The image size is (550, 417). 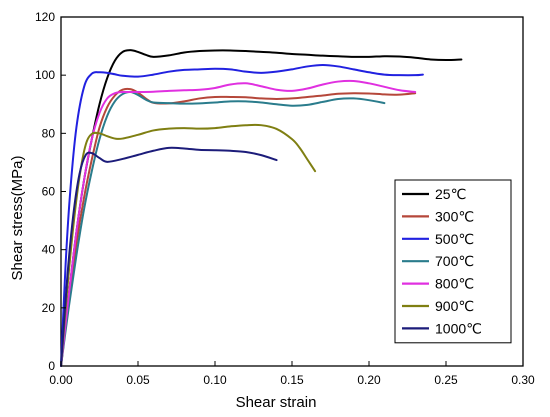 What do you see at coordinates (215, 380) in the screenshot?
I see `x-tick-label: 0.10` at bounding box center [215, 380].